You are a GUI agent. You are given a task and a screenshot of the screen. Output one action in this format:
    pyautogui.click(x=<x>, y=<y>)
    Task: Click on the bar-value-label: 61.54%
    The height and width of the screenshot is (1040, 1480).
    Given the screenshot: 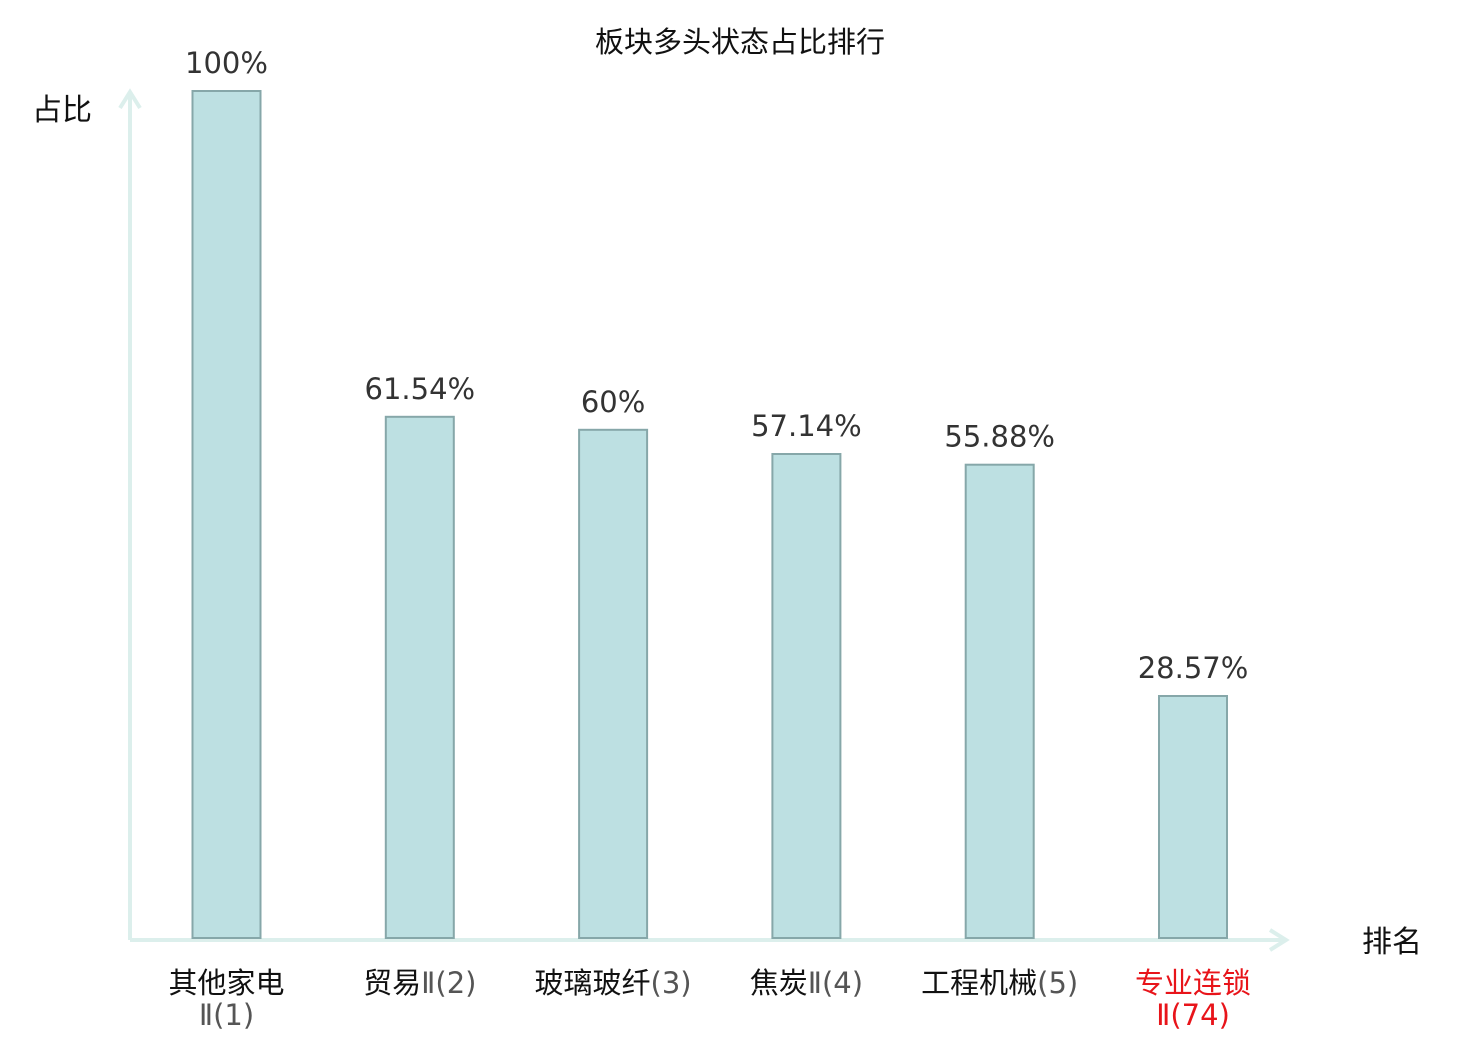 What is the action you would take?
    pyautogui.click(x=420, y=389)
    